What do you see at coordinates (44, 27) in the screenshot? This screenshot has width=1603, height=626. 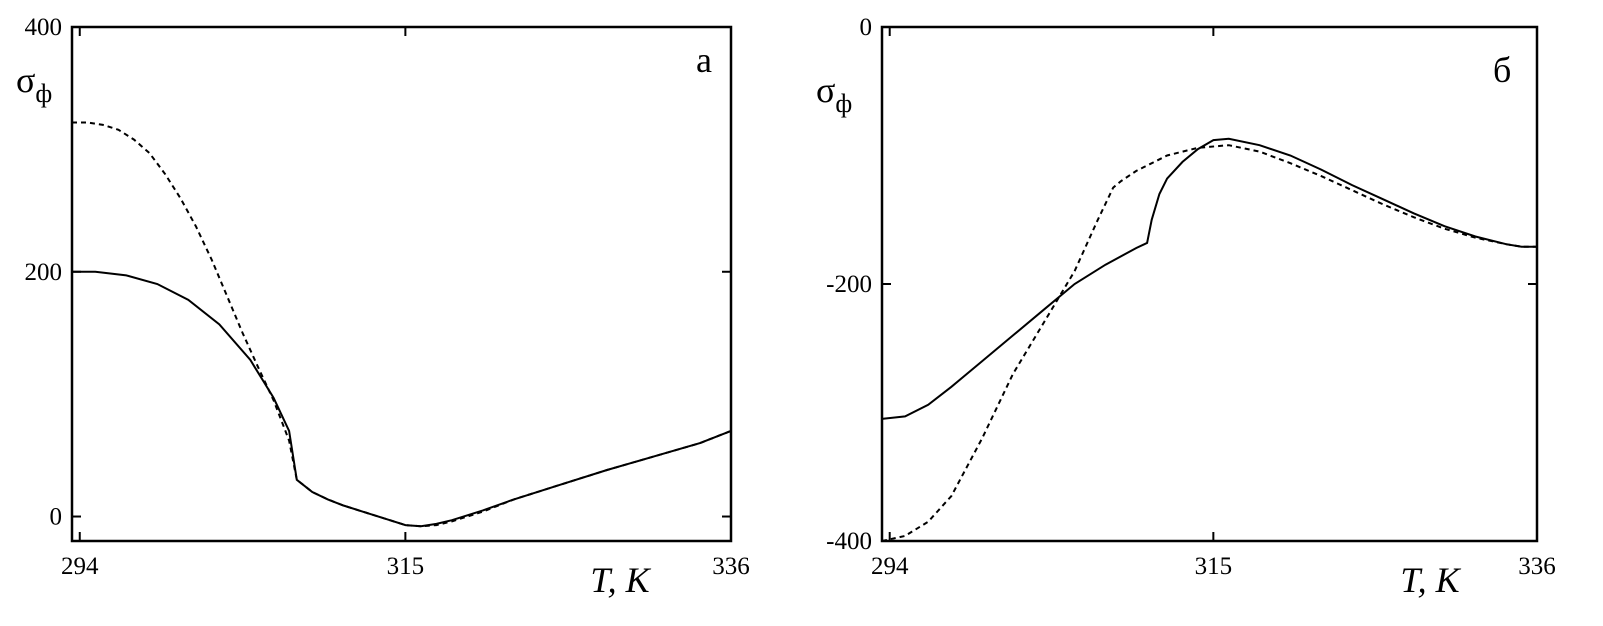 I see `y-tick-label-a-2: 400` at bounding box center [44, 27].